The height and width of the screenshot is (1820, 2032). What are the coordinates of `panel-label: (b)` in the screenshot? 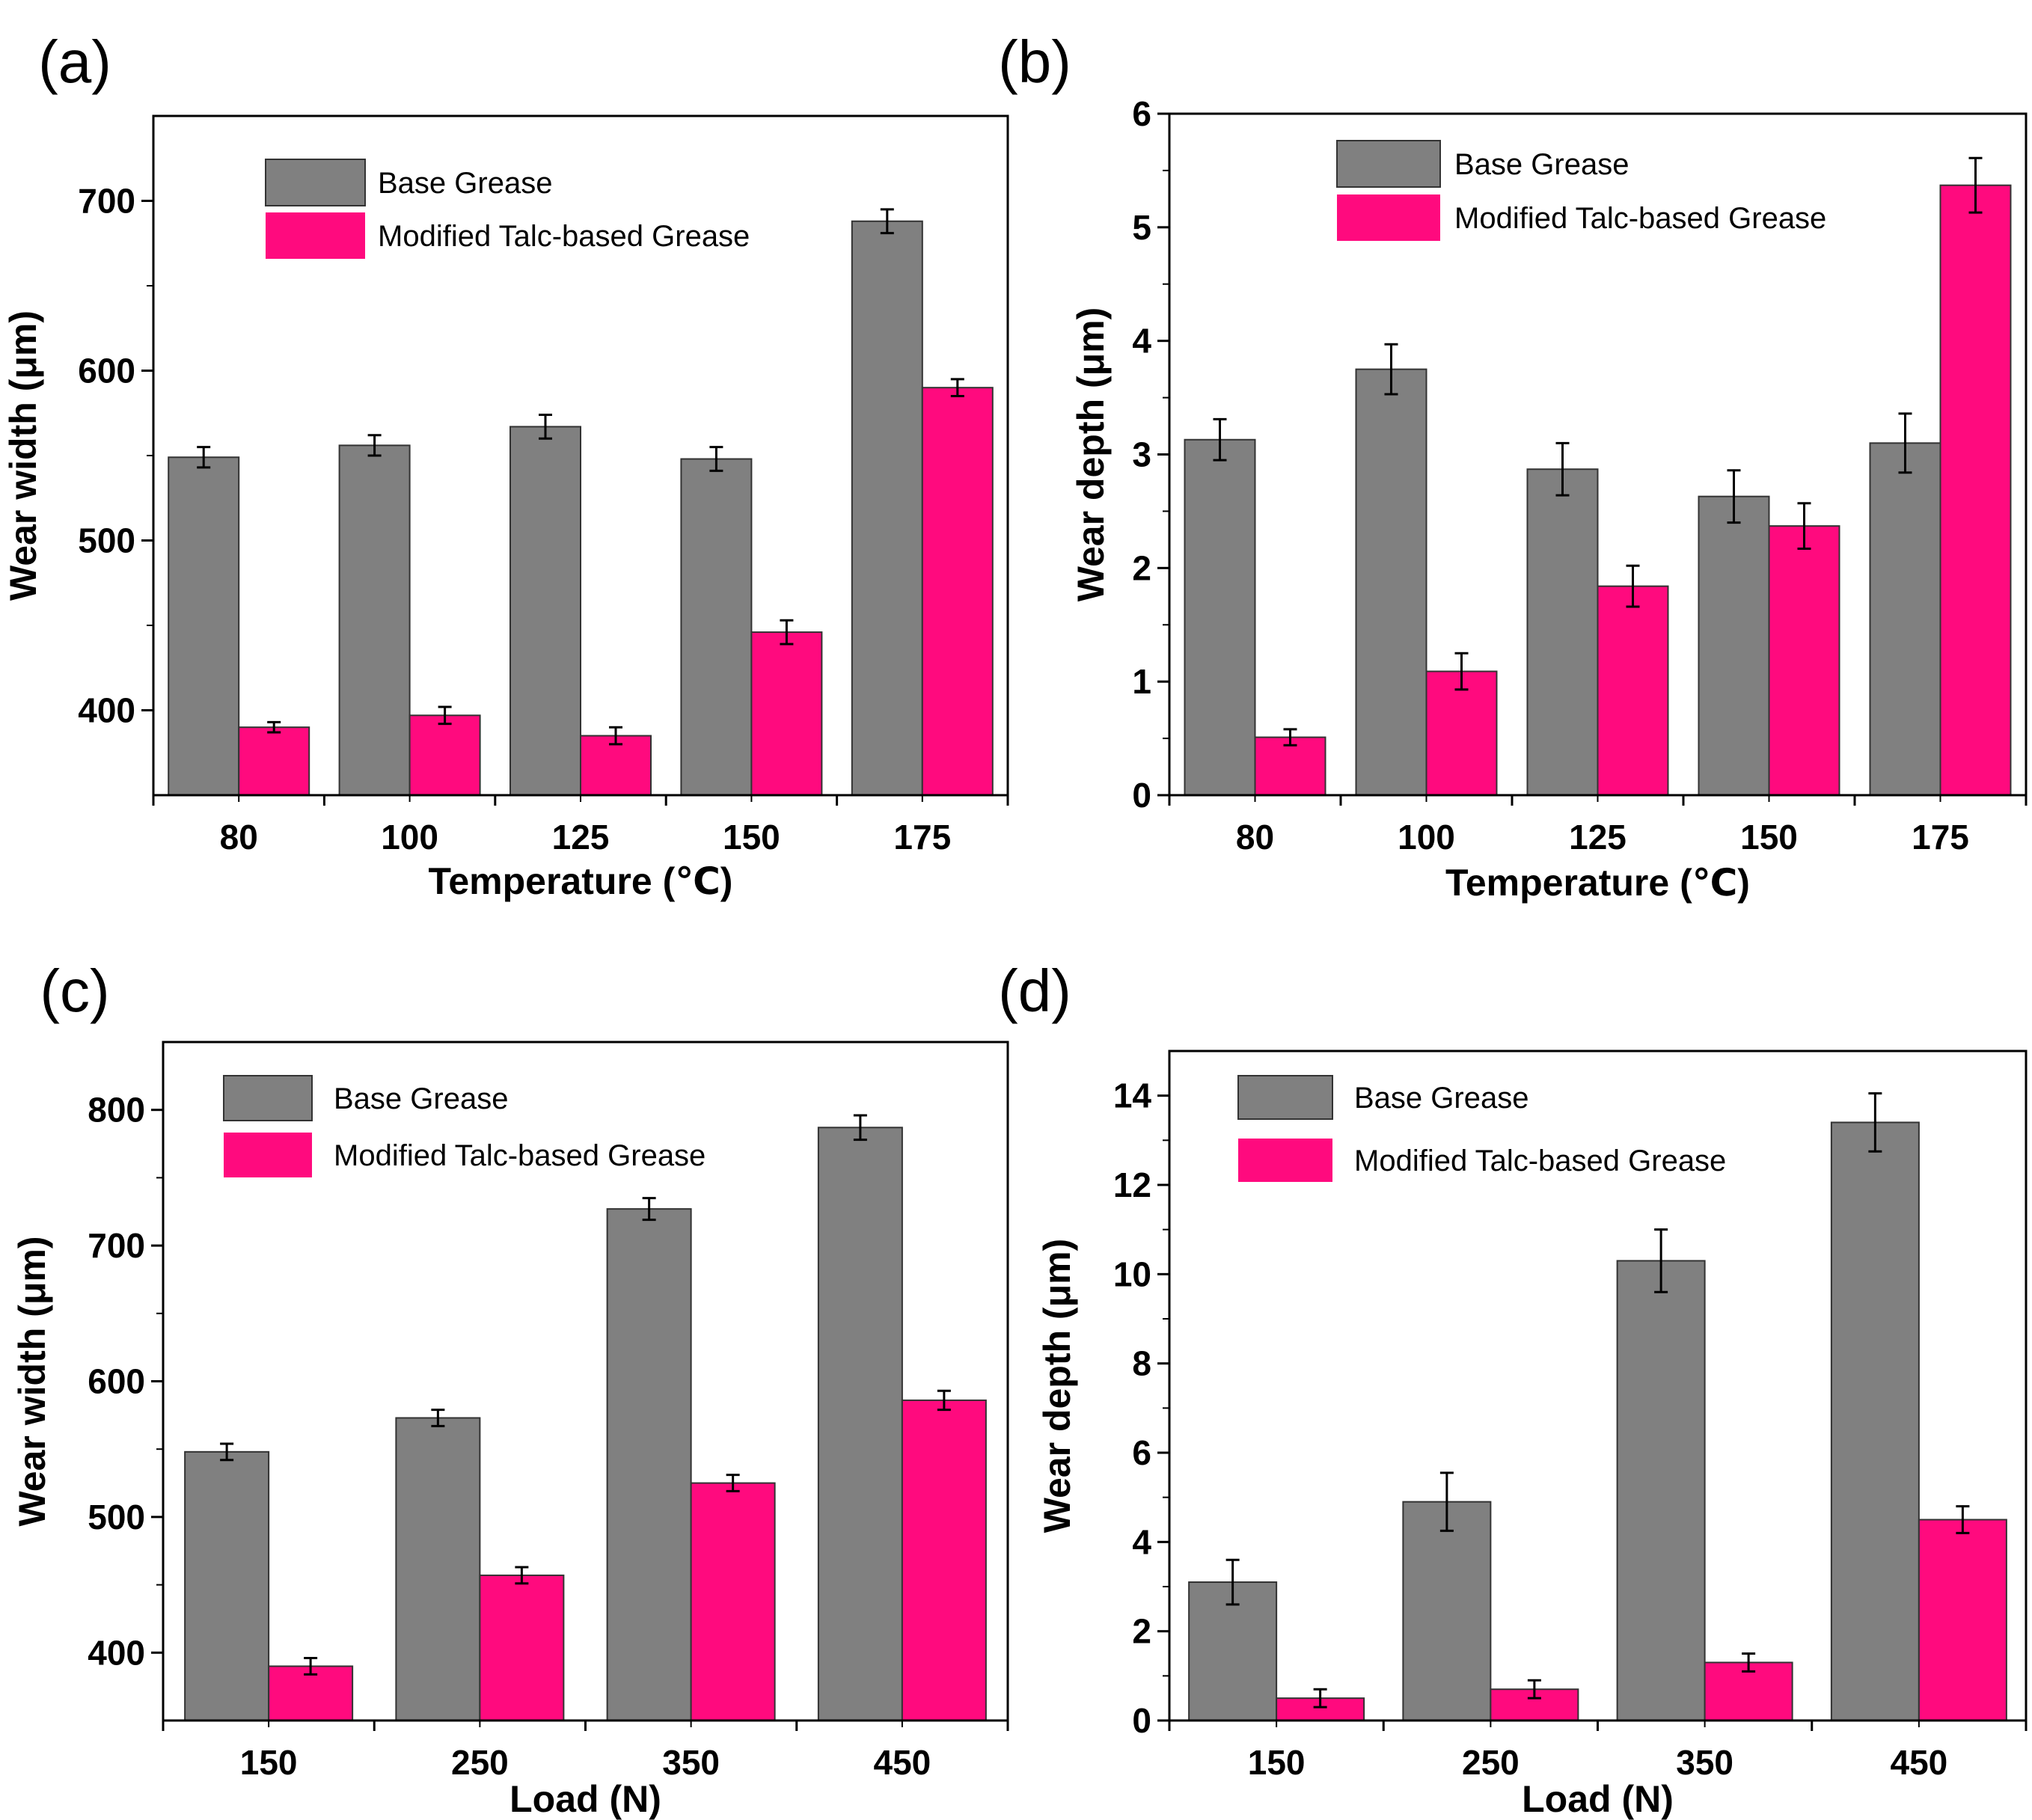 It's located at (1034, 61).